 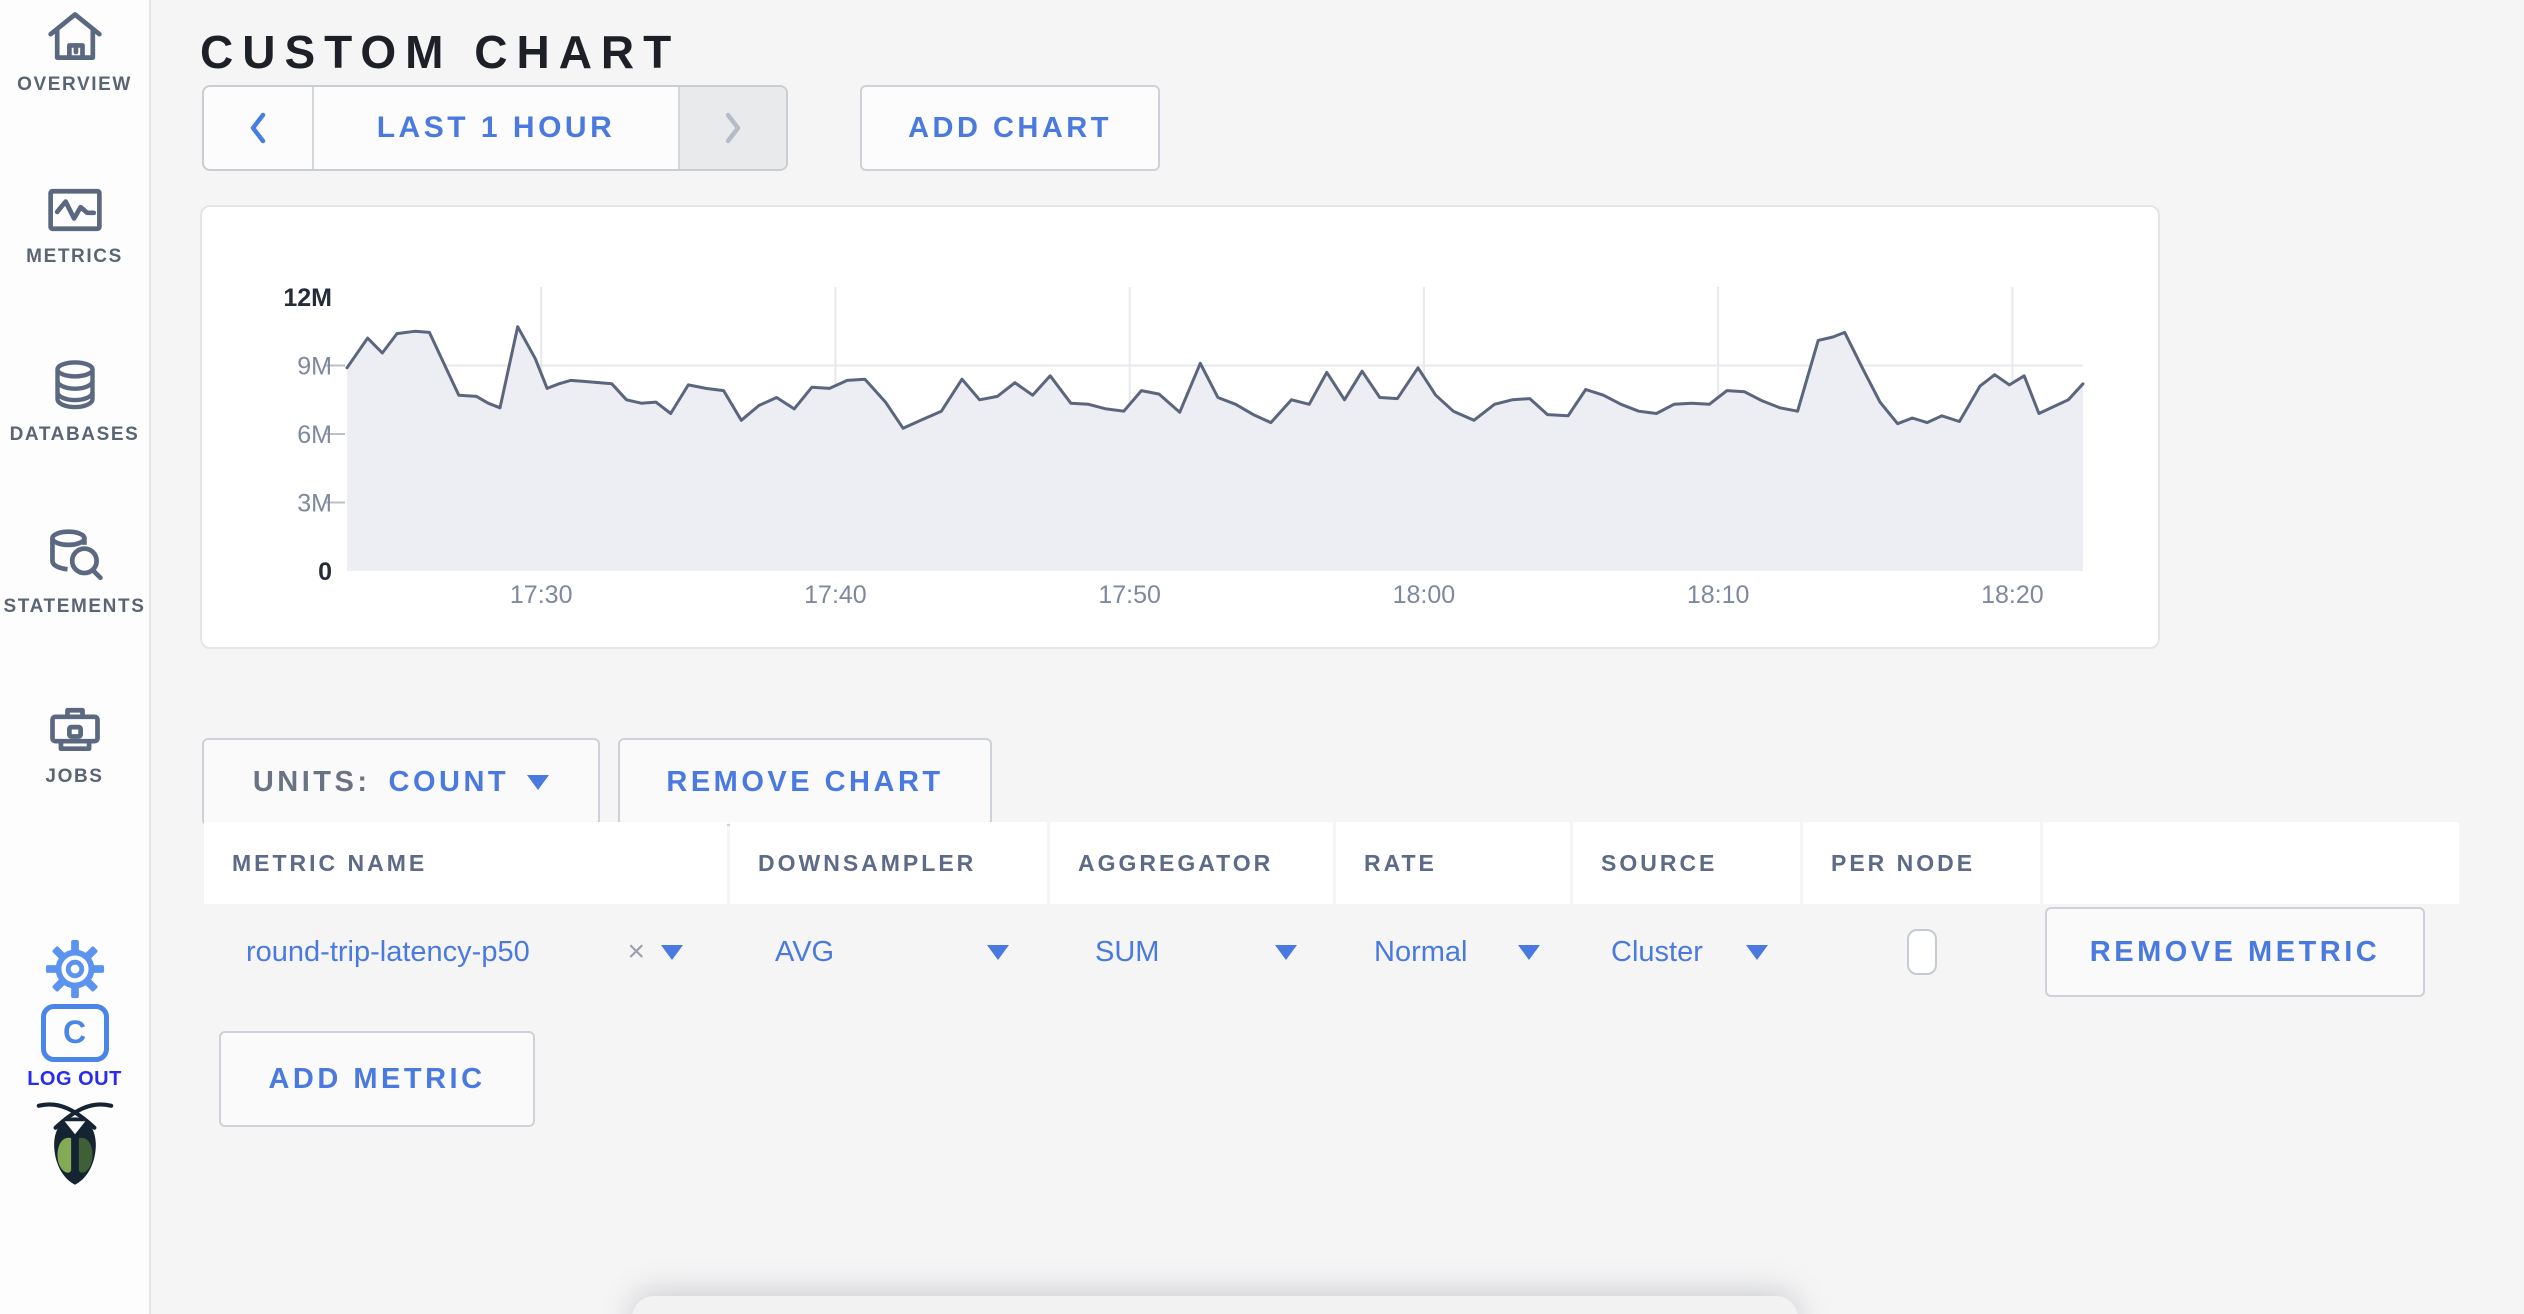 I want to click on next-card-top-shadow, so click(x=1215, y=1305).